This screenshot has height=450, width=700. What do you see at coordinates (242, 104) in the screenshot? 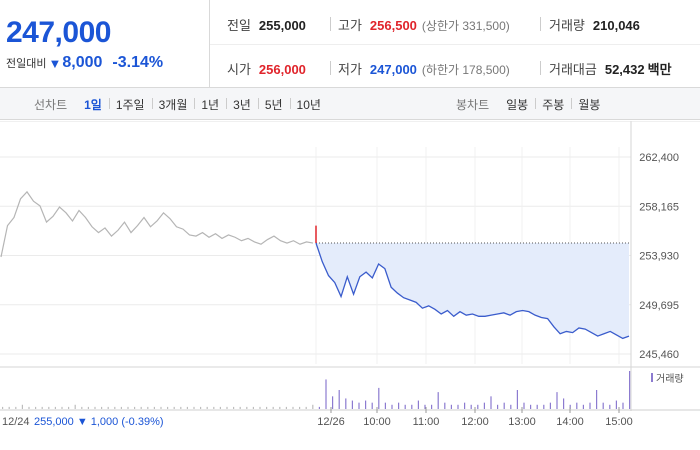
I see `period-3y: 3년` at bounding box center [242, 104].